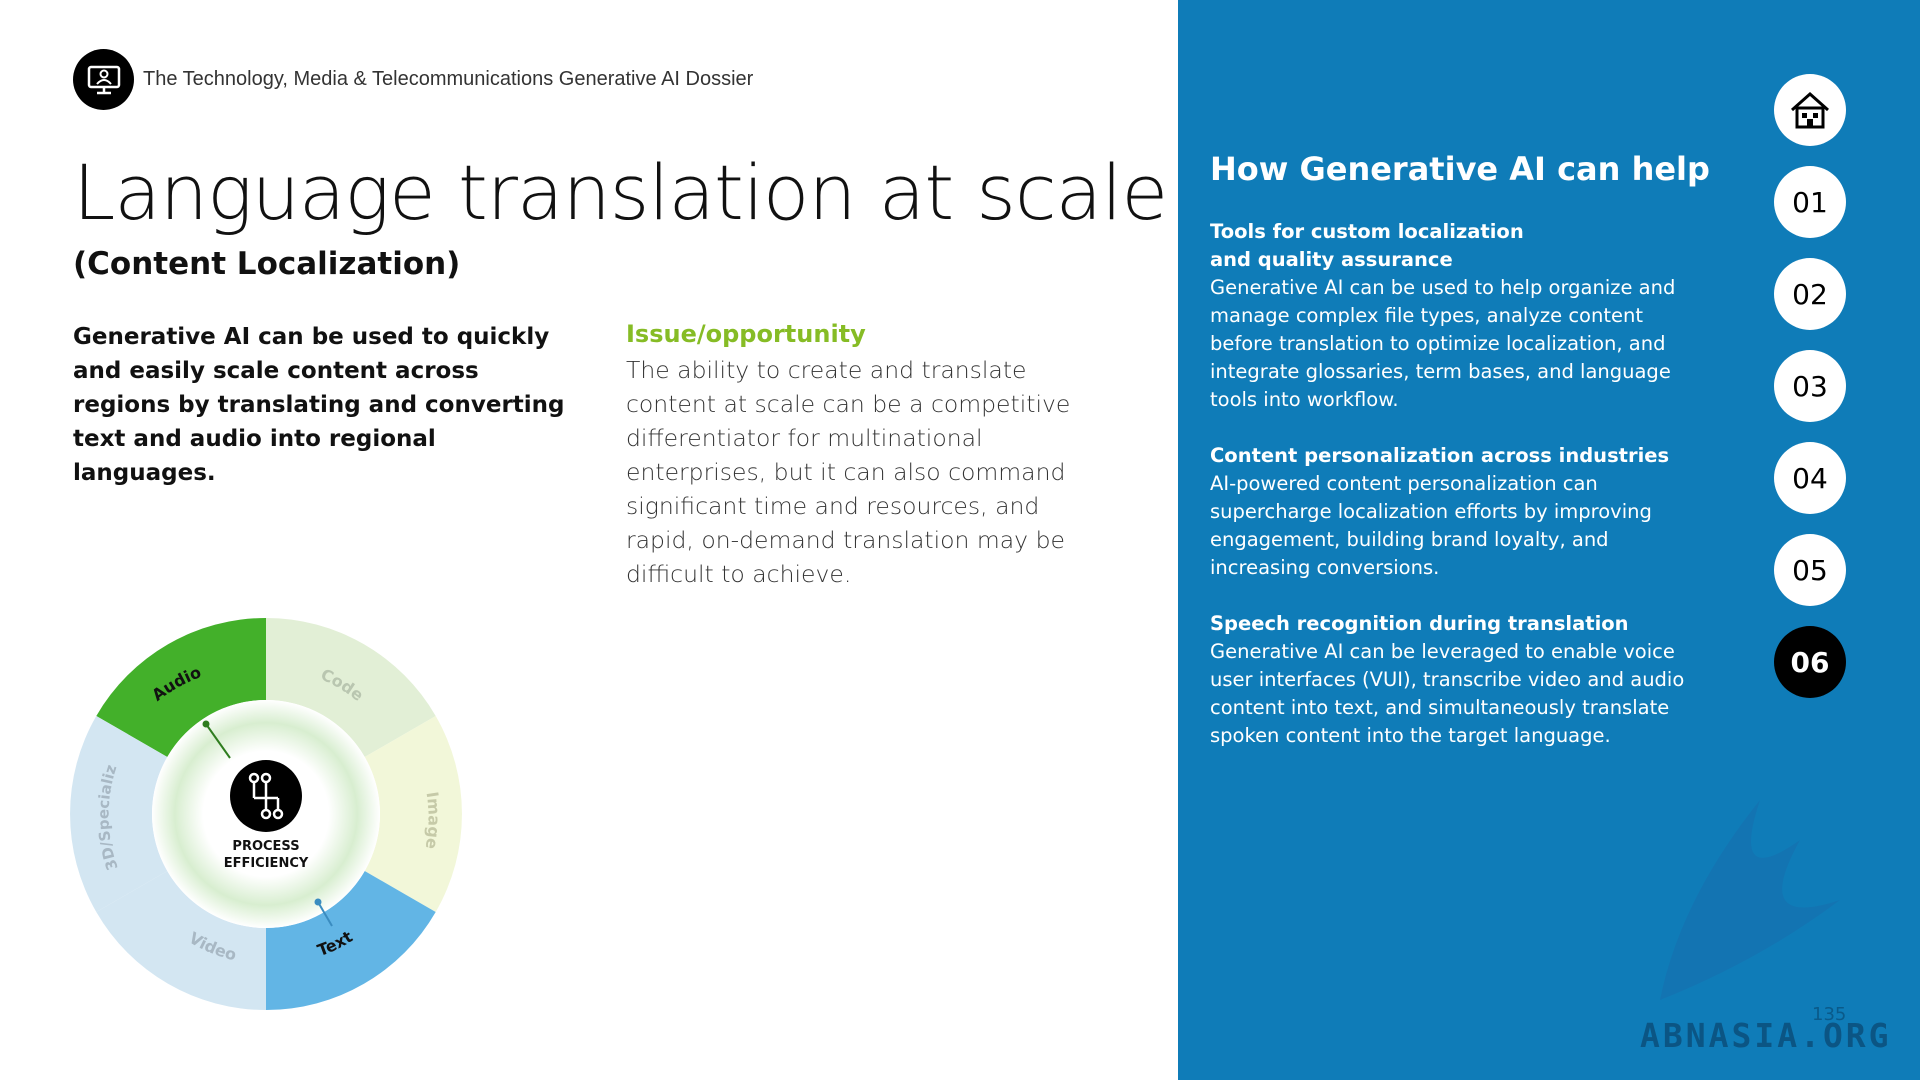 The image size is (1920, 1080). Describe the element at coordinates (265, 846) in the screenshot. I see `center-label-1: PROCESS` at that location.